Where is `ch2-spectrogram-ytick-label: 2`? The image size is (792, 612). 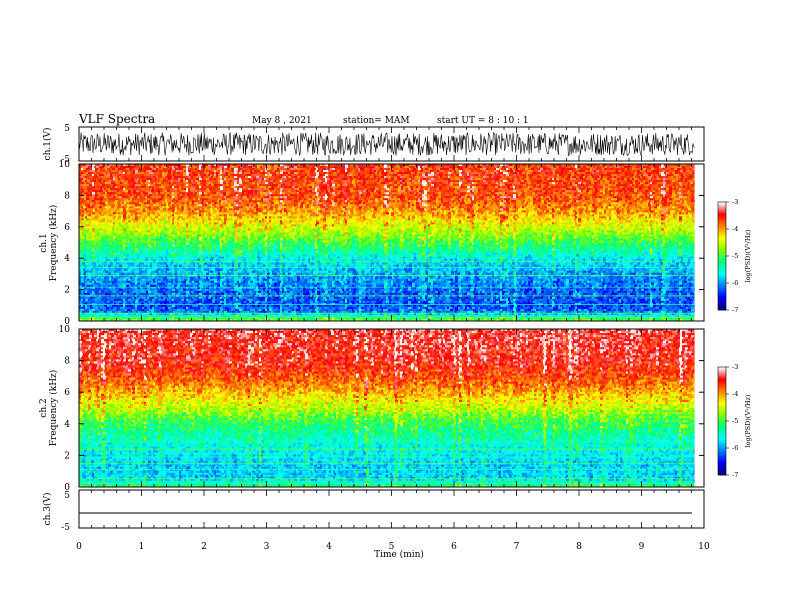
ch2-spectrogram-ytick-label: 2 is located at coordinates (67, 456).